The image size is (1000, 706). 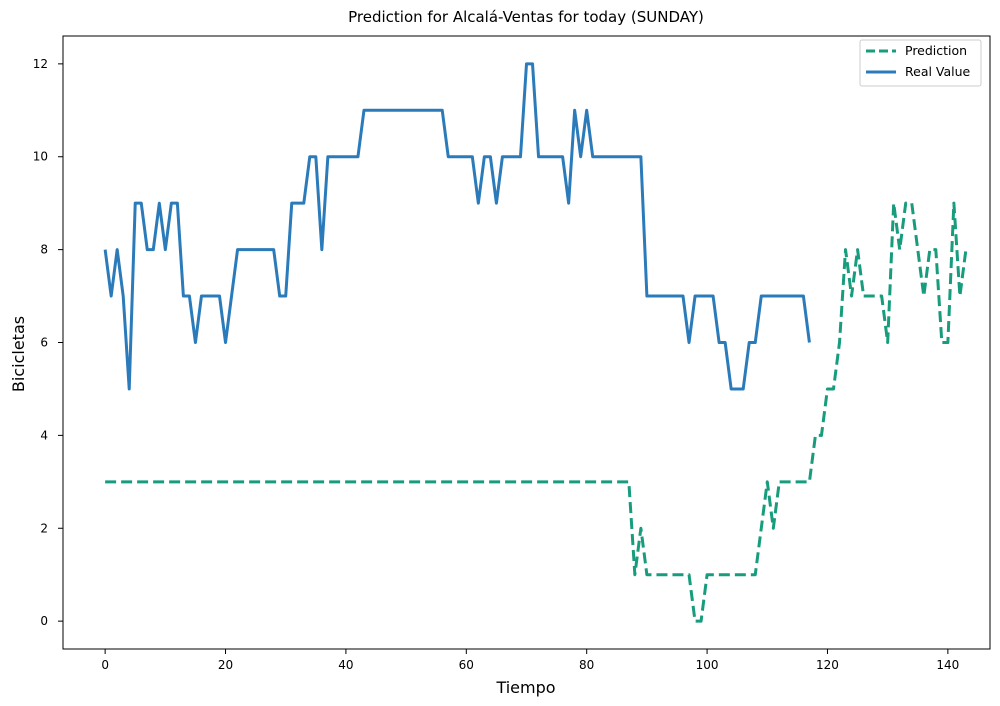 I want to click on legend-box, so click(x=920, y=63).